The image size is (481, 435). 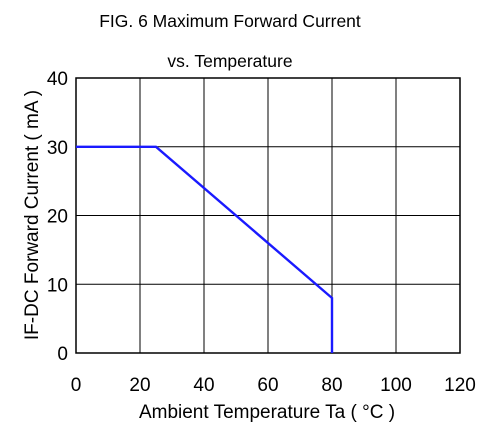 I want to click on y-tick-label-0: 0, so click(x=62, y=354).